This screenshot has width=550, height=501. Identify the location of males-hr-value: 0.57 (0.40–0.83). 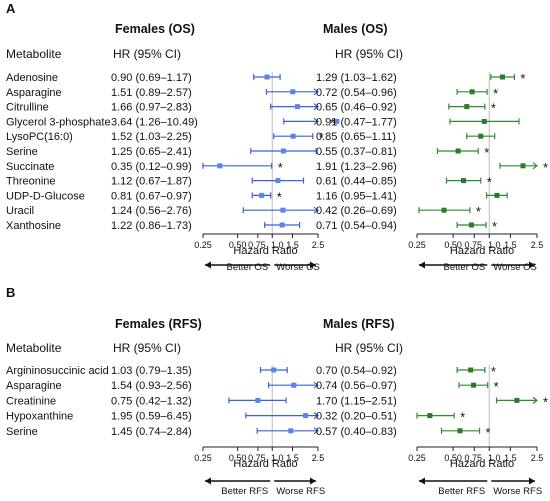
(356, 432).